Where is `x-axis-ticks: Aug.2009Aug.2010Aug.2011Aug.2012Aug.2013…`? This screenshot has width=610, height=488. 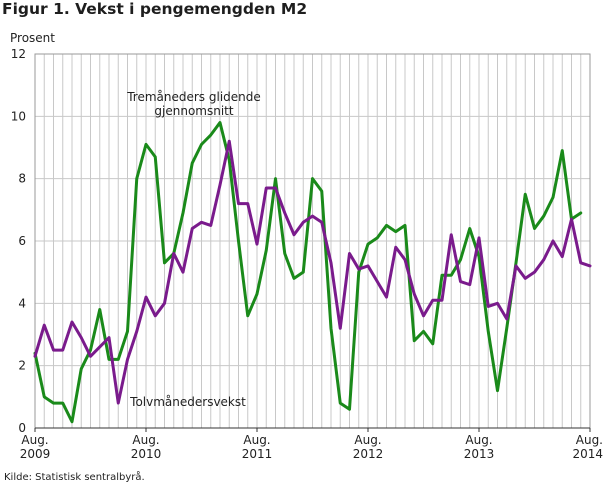
x-axis-ticks: Aug.2009Aug.2010Aug.2011Aug.2012Aug.2013… is located at coordinates (311, 444).